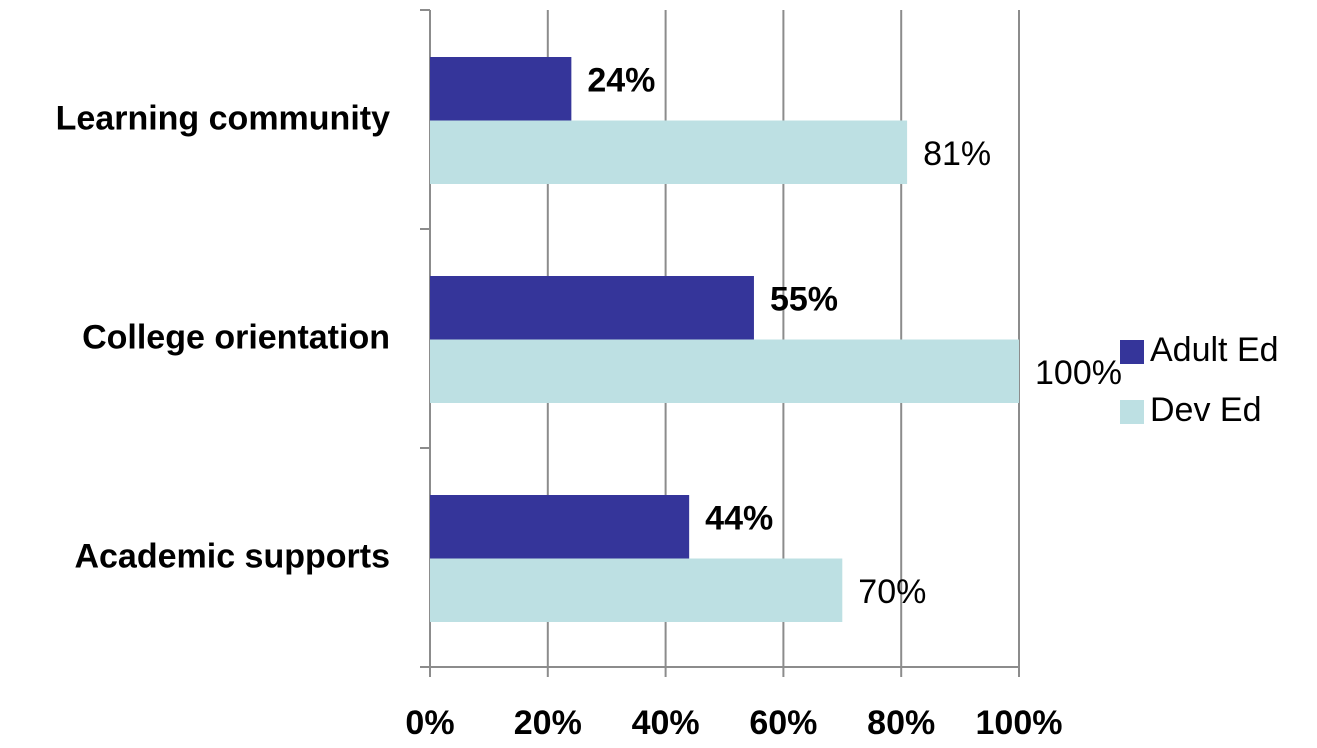  What do you see at coordinates (804, 300) in the screenshot?
I see `value-label: 55%` at bounding box center [804, 300].